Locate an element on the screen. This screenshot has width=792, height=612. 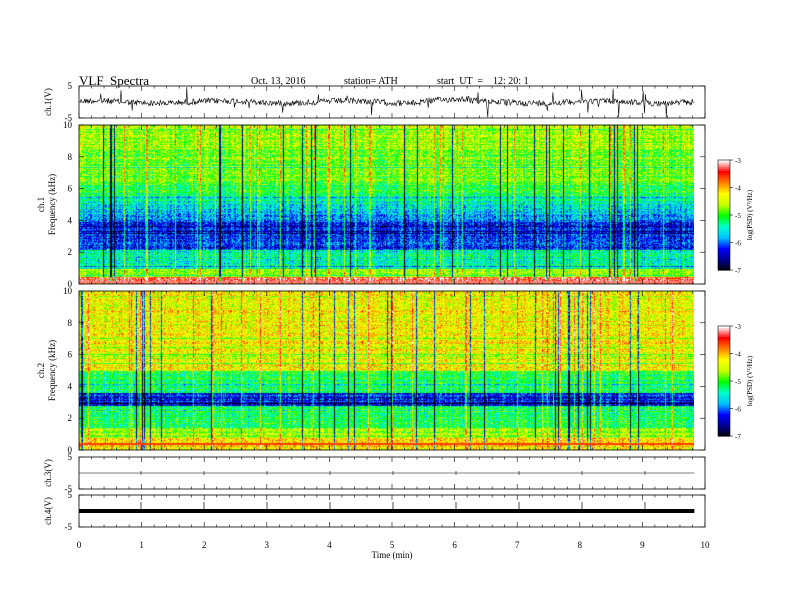
x-axis-label: Time (min) is located at coordinates (392, 555).